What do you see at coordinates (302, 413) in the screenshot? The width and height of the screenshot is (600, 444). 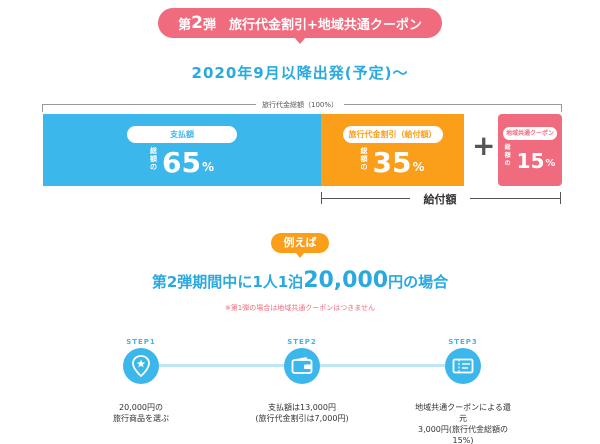 I see `step-2-text: 支払額は13,000円 (旅行代金割引は7,000円)` at bounding box center [302, 413].